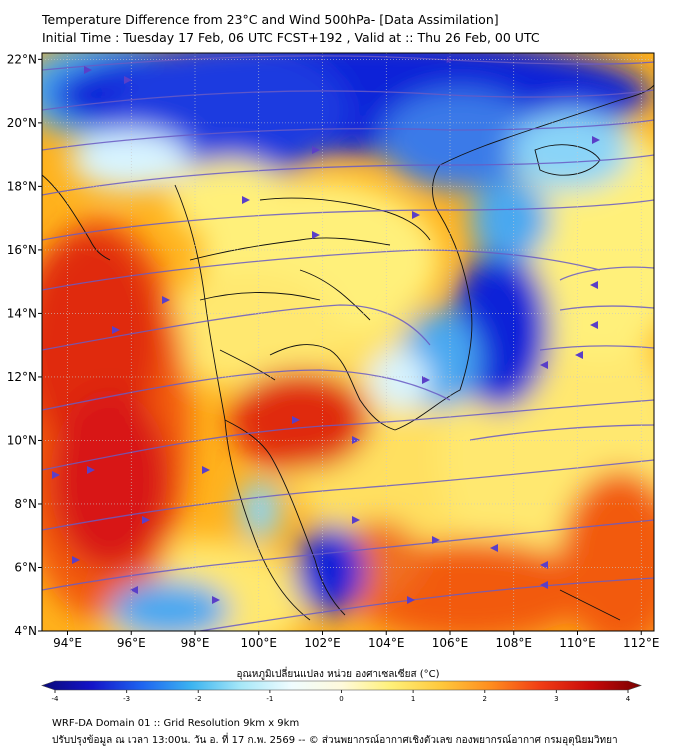 Image resolution: width=676 pixels, height=756 pixels. I want to click on lon-label: 100°E, so click(259, 643).